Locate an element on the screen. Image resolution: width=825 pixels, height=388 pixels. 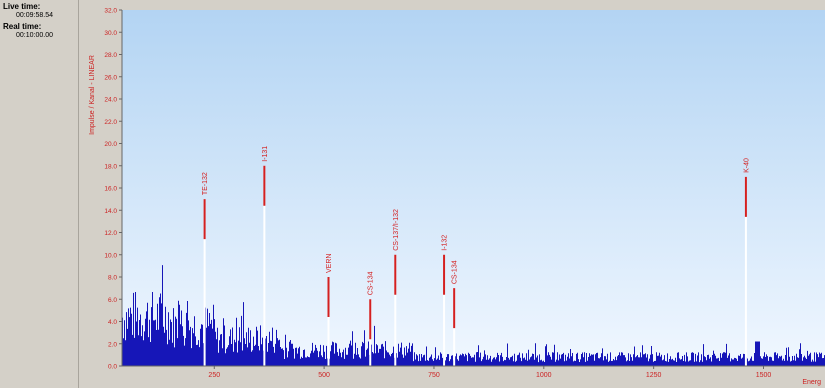
y-tick-label: 22.0 is located at coordinates (110, 122).